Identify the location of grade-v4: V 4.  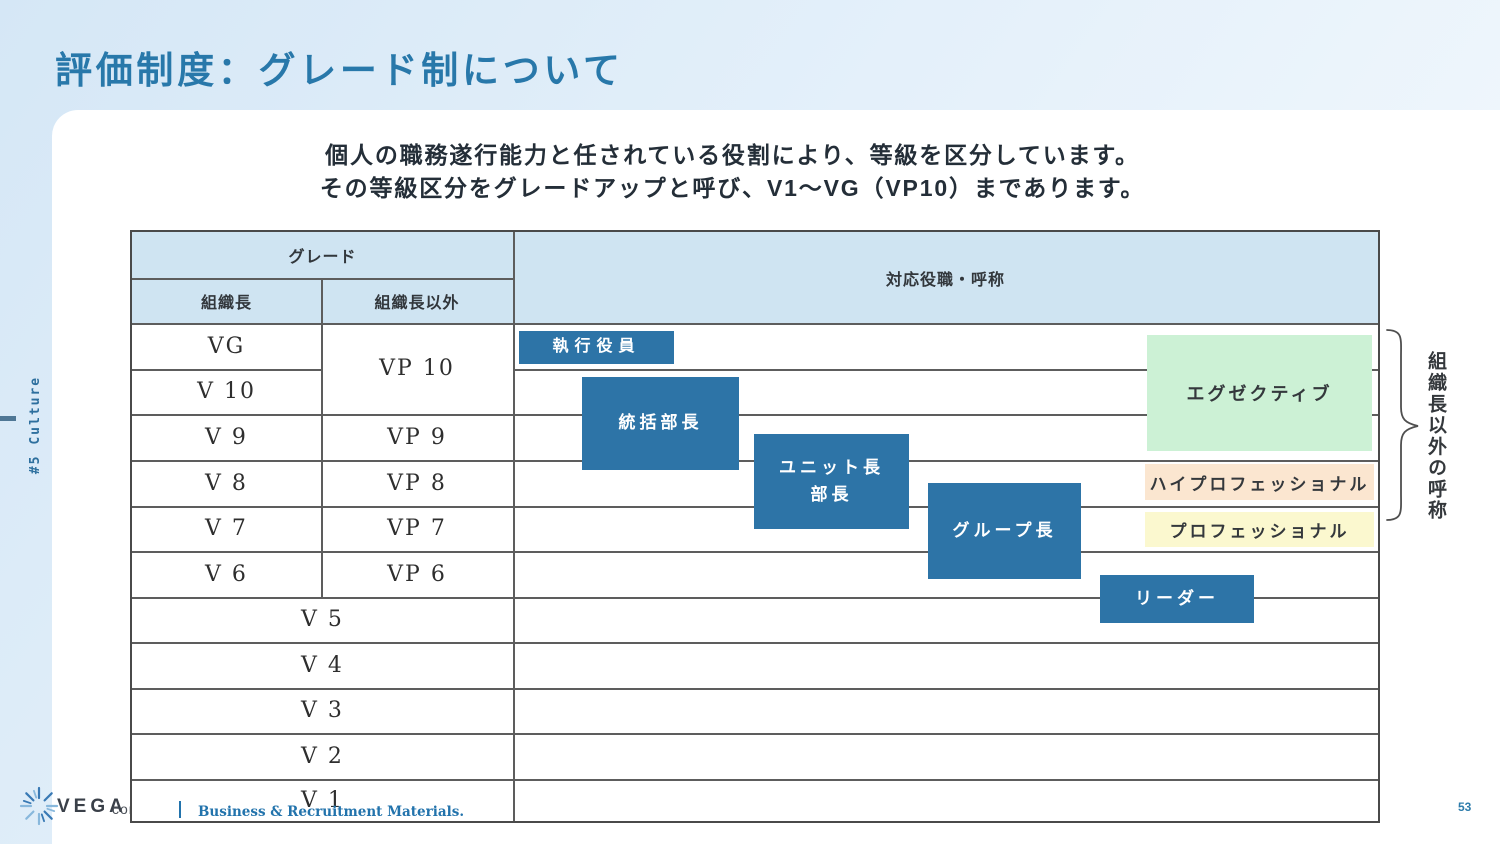
(322, 665).